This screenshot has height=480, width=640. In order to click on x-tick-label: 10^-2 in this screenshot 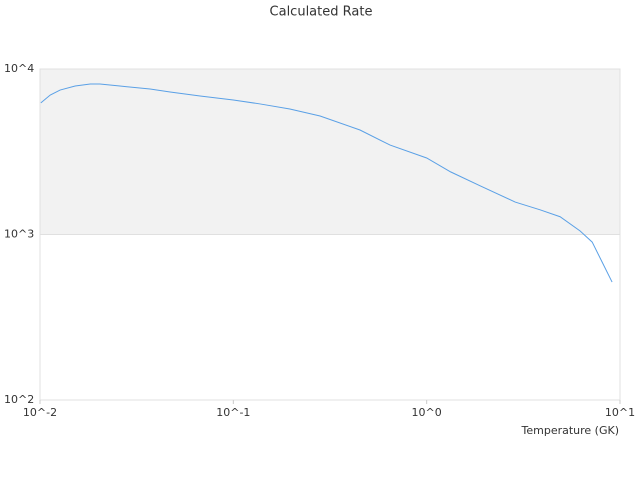, I will do `click(40, 412)`.